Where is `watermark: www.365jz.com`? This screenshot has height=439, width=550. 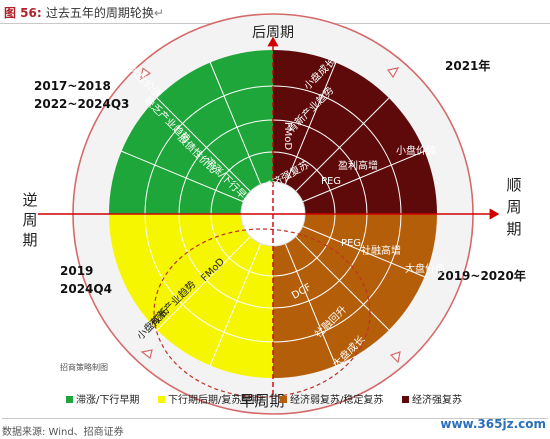 watermark: www.365jz.com is located at coordinates (493, 424).